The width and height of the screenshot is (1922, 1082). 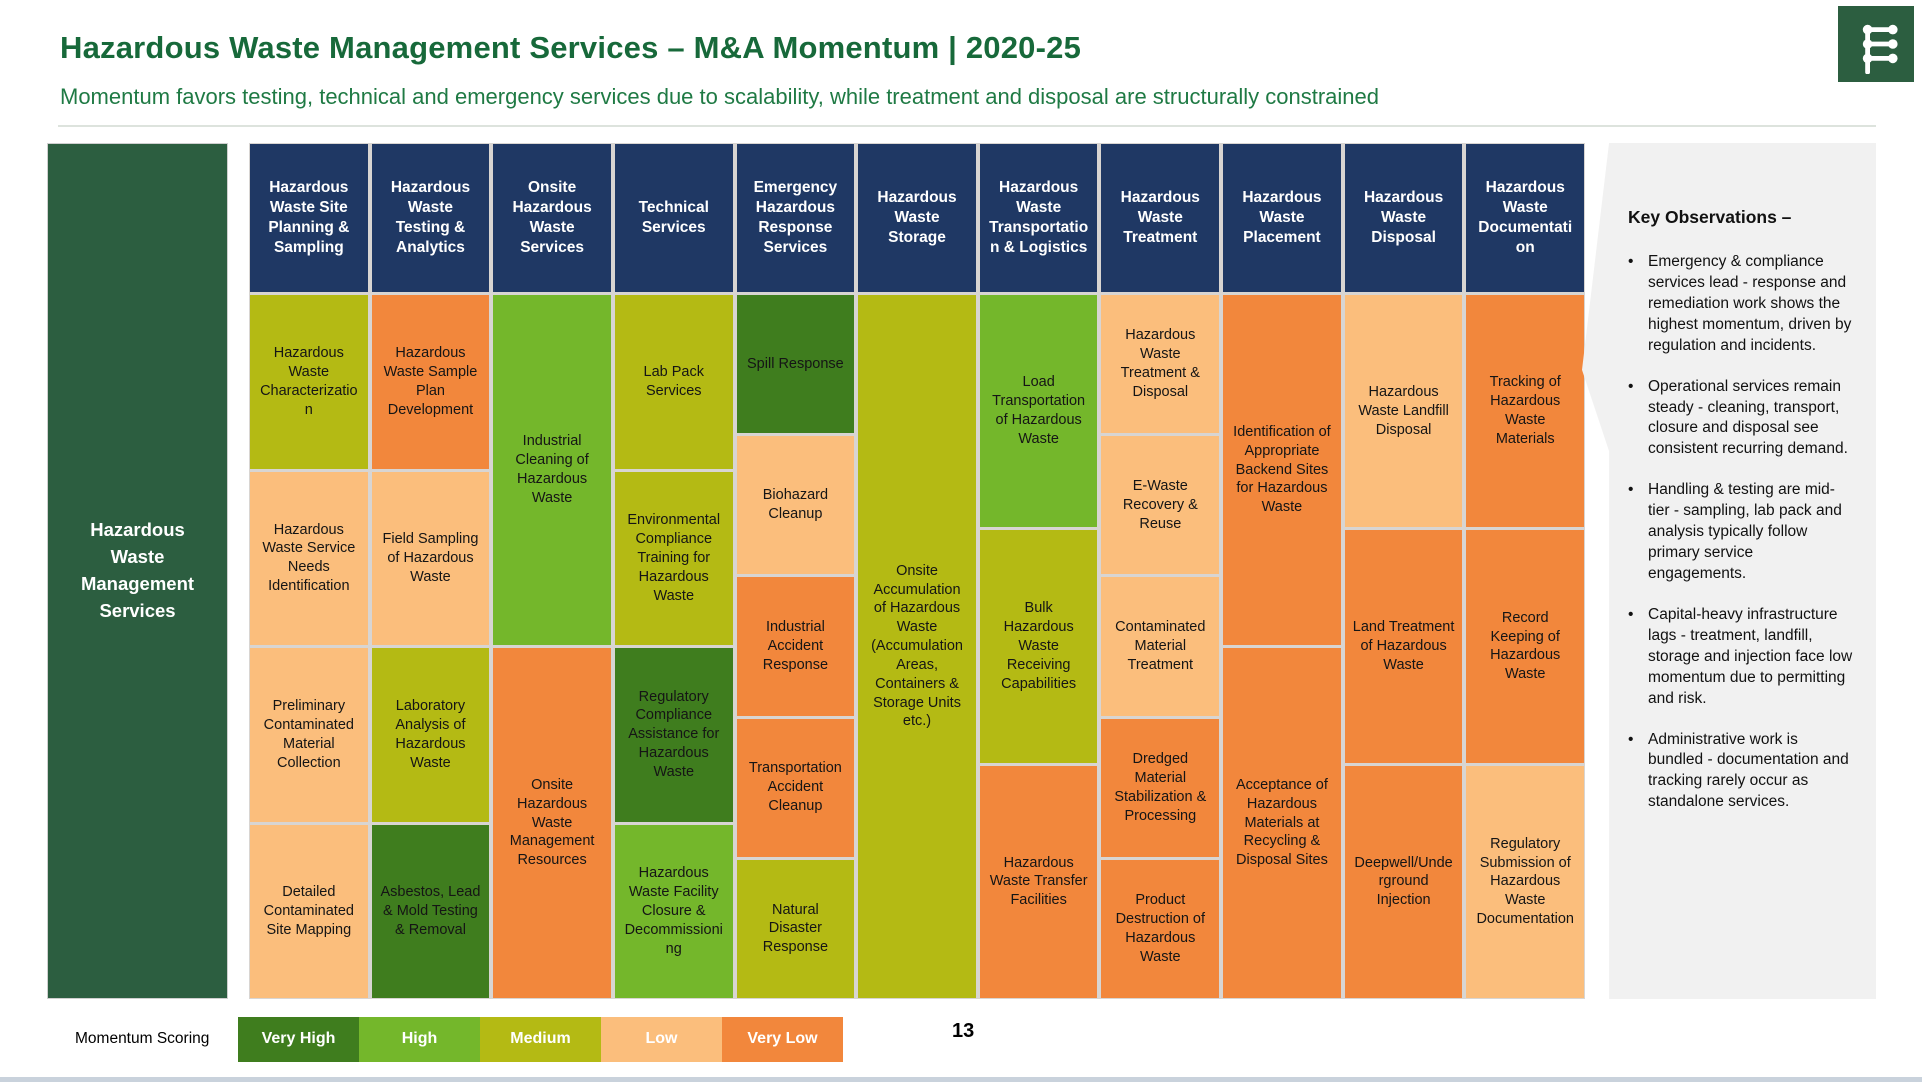 I want to click on matrix-cell: Laboratory Analysis of Hazardous Waste, so click(x=430, y=735).